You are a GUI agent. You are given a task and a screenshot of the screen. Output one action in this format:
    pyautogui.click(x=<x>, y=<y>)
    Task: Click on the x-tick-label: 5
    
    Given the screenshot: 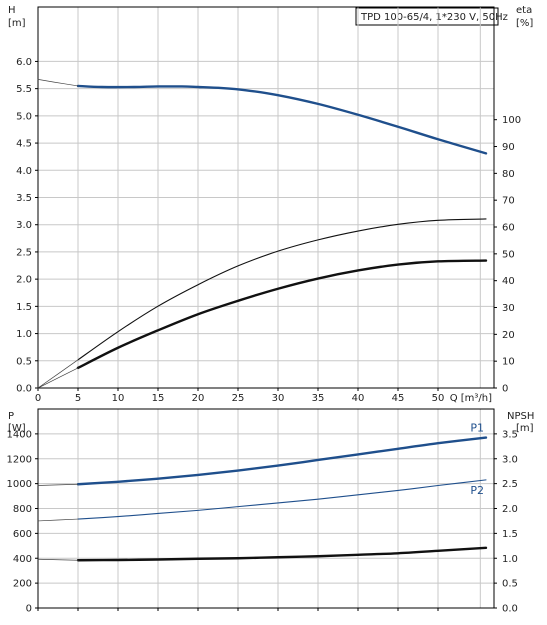 What is the action you would take?
    pyautogui.click(x=78, y=398)
    